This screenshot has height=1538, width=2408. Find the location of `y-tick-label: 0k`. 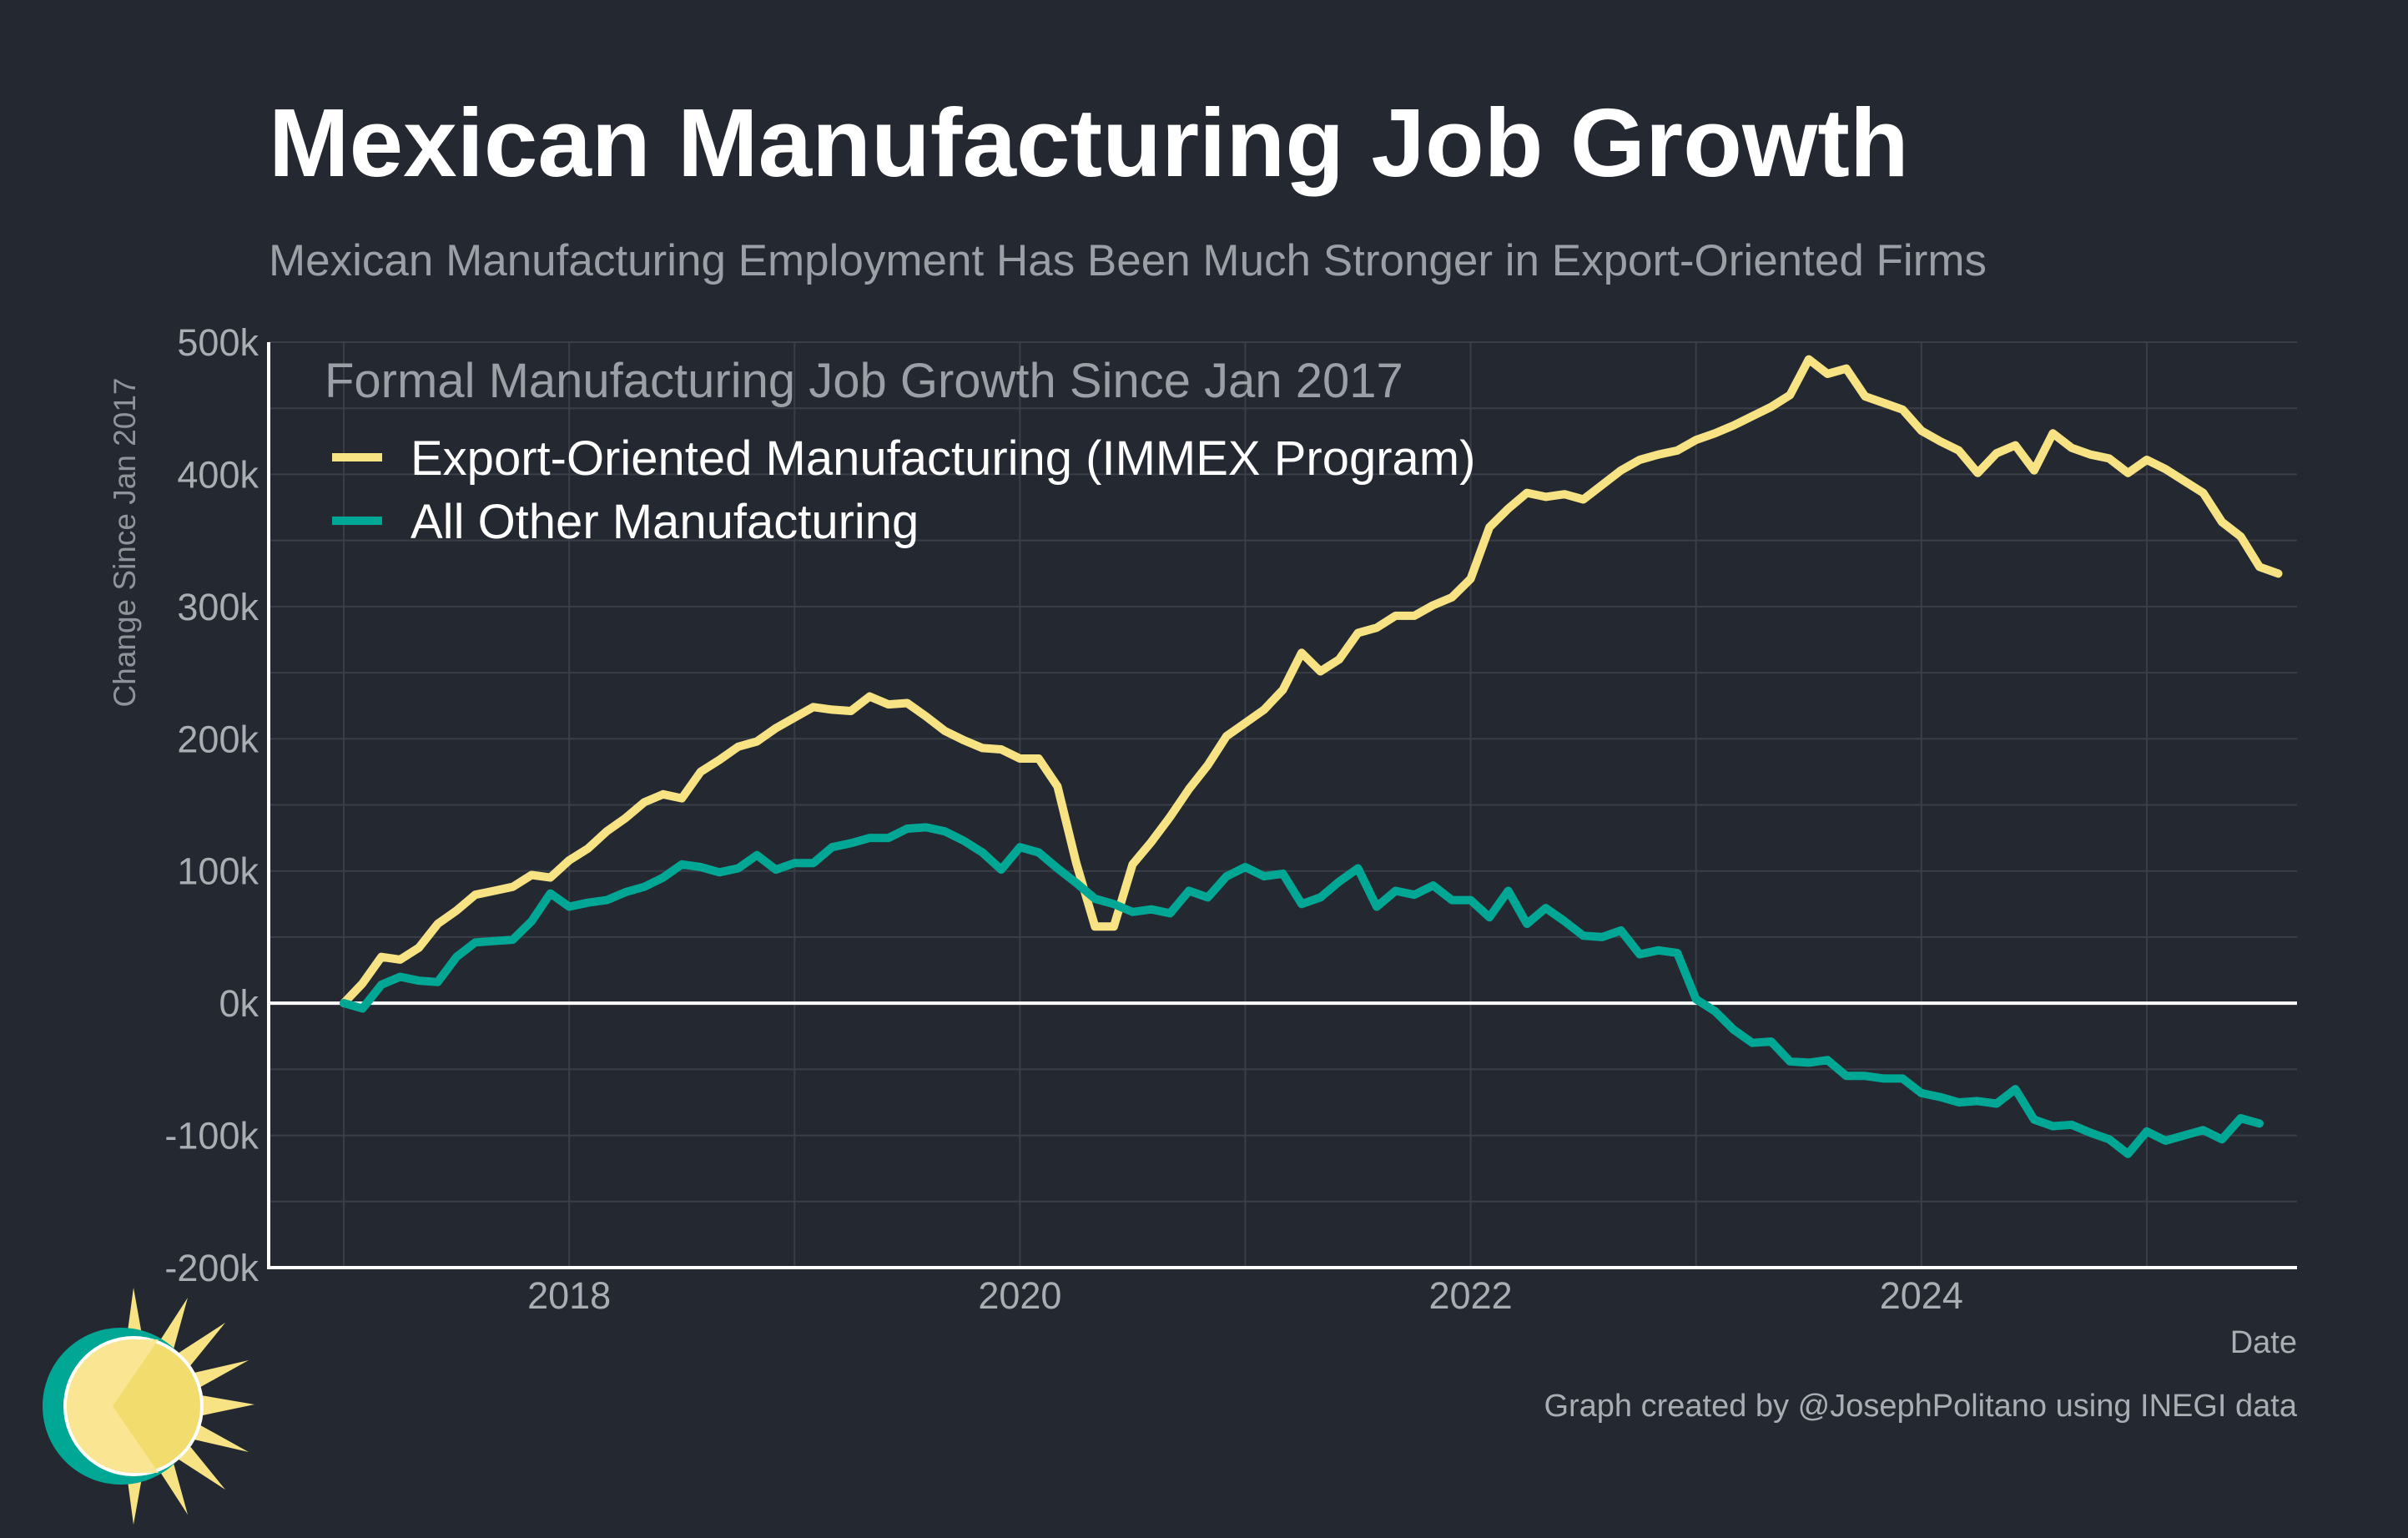

y-tick-label: 0k is located at coordinates (239, 1003).